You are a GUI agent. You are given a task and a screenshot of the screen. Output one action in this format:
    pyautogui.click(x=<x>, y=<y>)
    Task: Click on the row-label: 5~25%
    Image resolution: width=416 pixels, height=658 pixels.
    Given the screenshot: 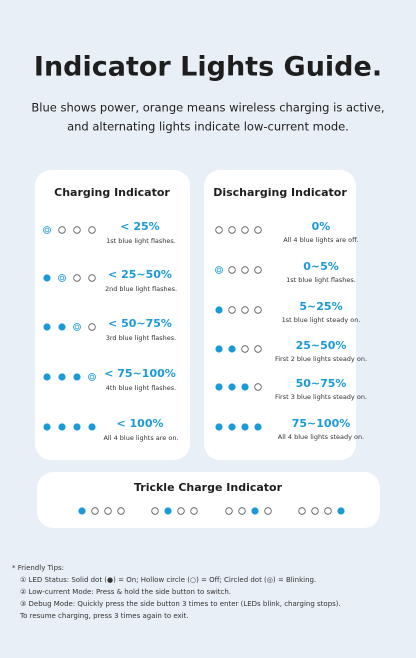 What is the action you would take?
    pyautogui.click(x=320, y=306)
    